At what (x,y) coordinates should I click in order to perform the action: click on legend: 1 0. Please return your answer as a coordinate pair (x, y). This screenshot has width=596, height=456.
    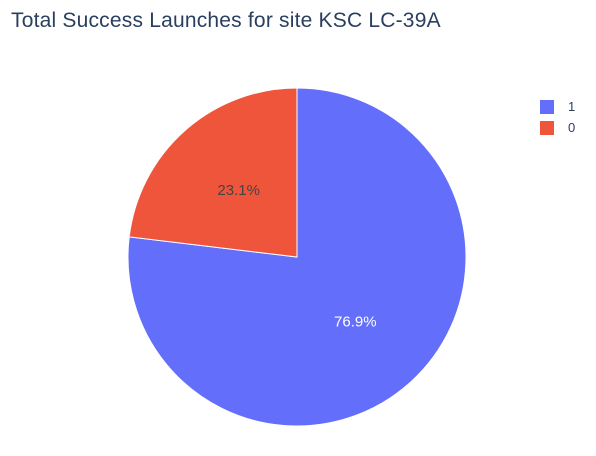
    Looking at the image, I should click on (557, 118).